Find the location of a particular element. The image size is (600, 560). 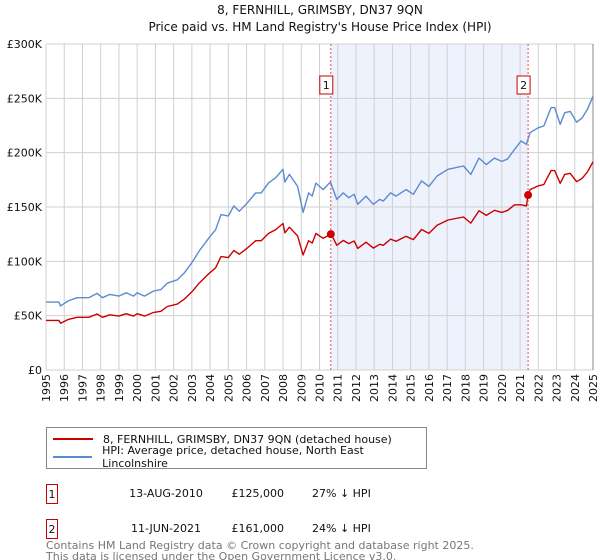

y-tick-label: £50K is located at coordinates (28, 316).